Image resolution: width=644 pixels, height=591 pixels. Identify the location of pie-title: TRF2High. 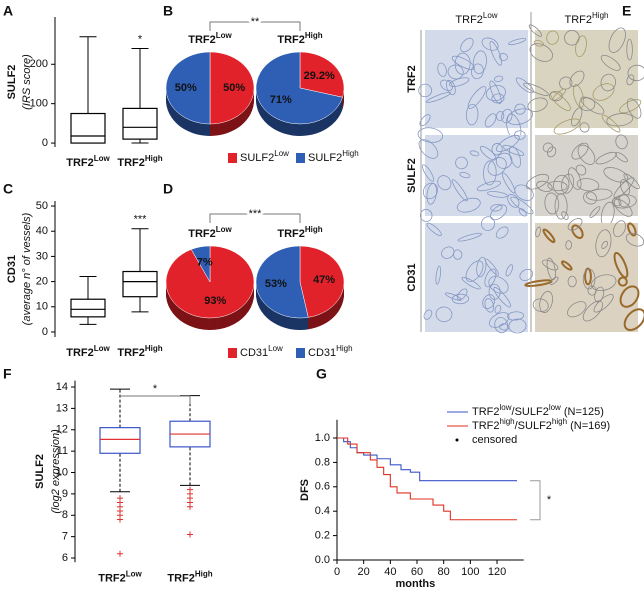
(299, 38).